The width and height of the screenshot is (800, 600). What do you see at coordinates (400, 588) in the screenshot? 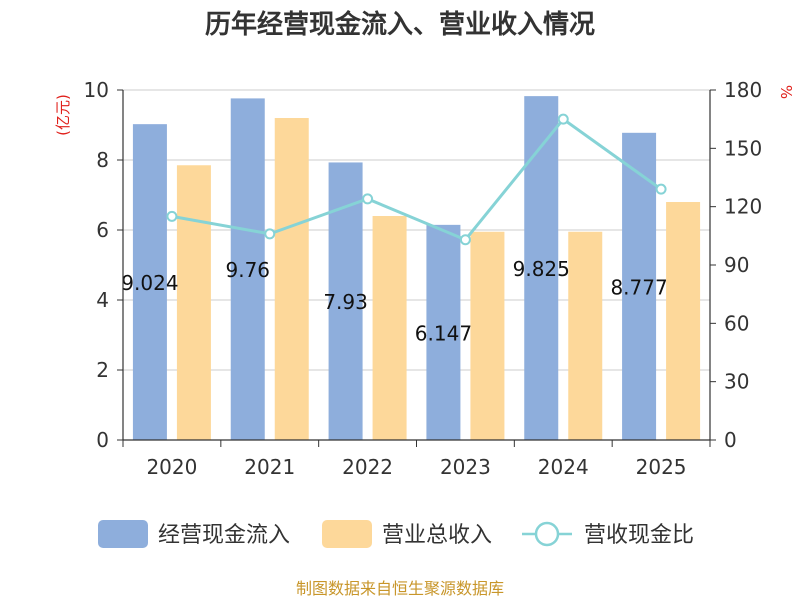
I see `source-note: 制图数据来自恒生聚源数据库` at bounding box center [400, 588].